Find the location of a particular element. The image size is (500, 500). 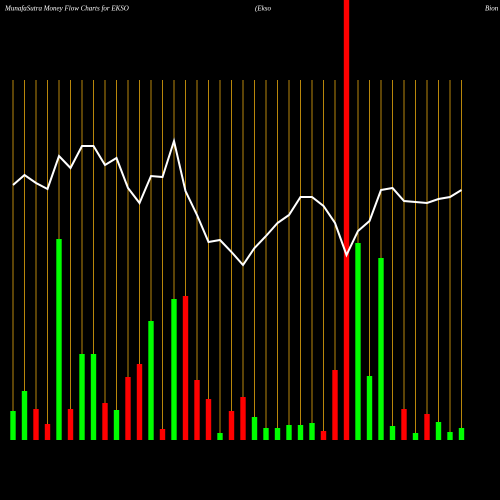

chart-title: (Ekso is located at coordinates (263, 9).